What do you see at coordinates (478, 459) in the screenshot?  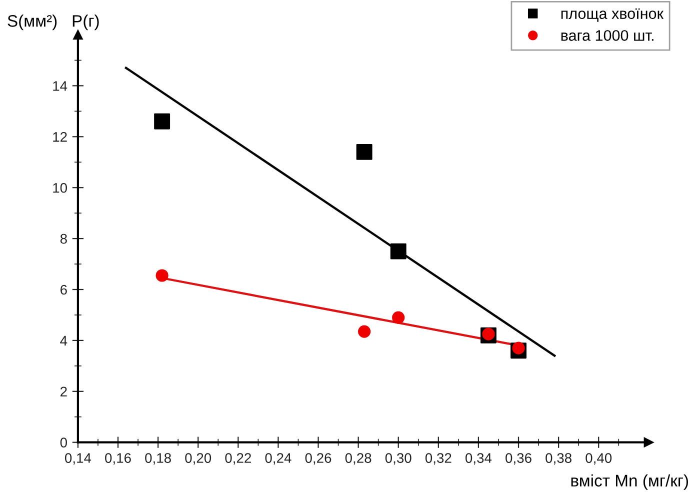 I see `x-tick-label: 0,34` at bounding box center [478, 459].